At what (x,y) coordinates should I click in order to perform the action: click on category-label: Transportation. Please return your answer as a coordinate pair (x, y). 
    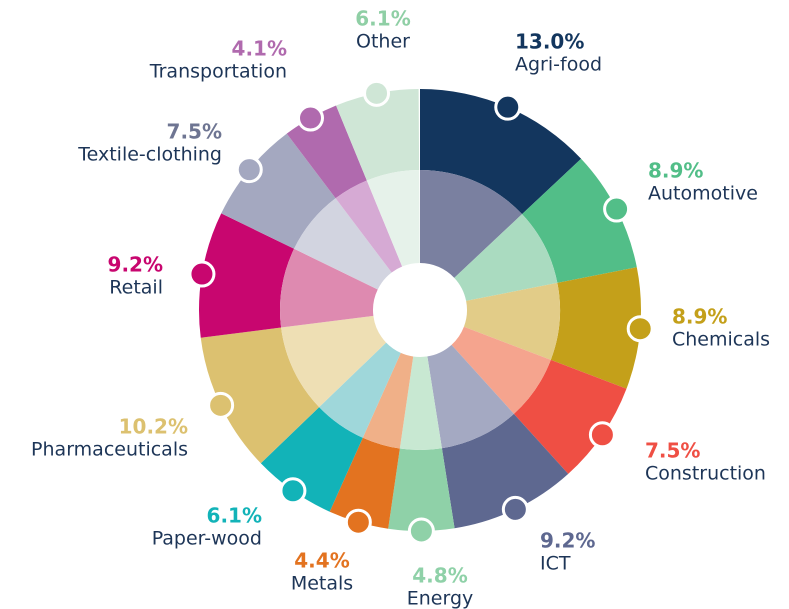
    Looking at the image, I should click on (218, 72).